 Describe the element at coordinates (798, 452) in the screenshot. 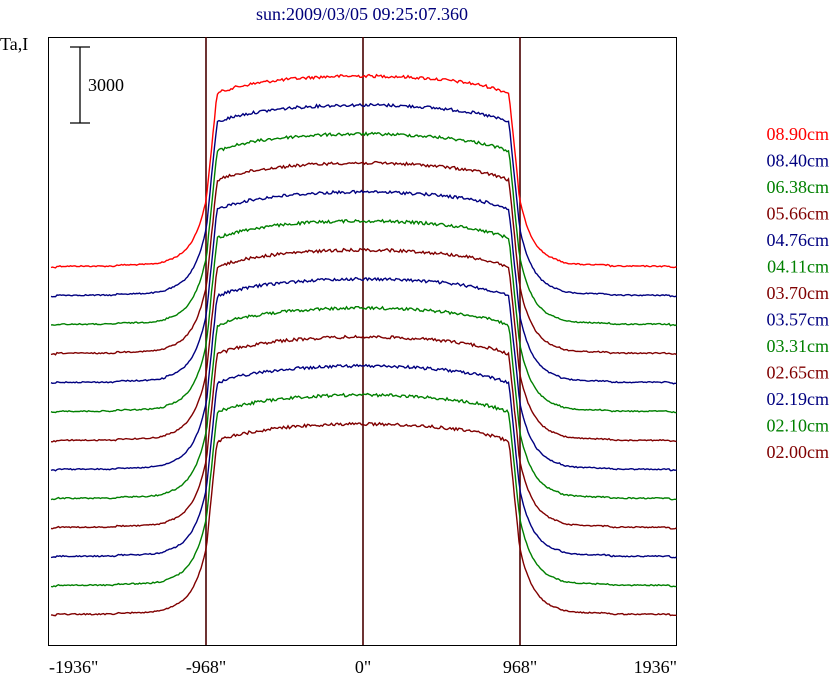

I see `legend-entry-02.00cm: 02.00cm` at that location.